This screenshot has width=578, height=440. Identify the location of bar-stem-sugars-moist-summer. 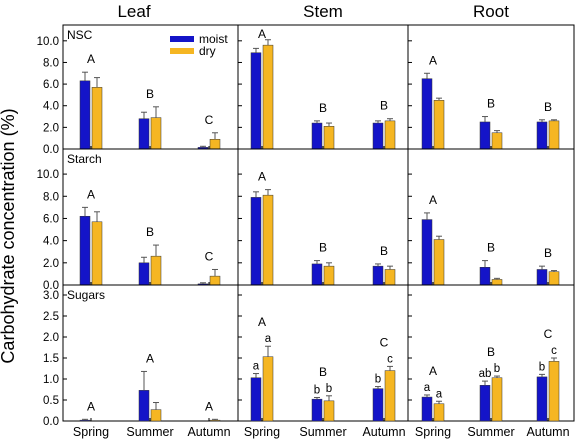
(317, 410).